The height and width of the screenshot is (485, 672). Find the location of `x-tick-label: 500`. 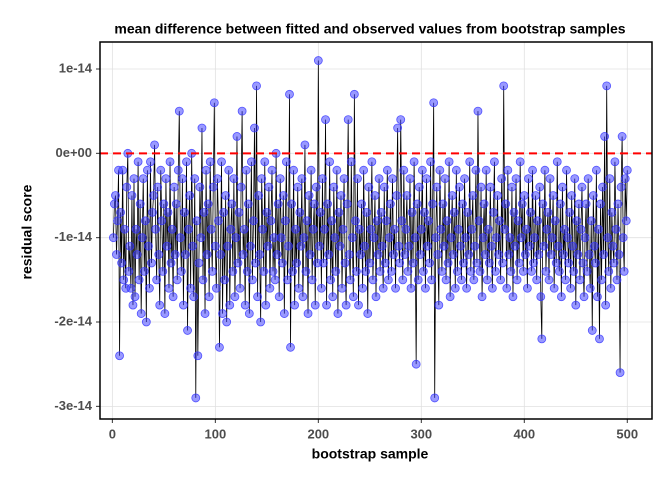

x-tick-label: 500 is located at coordinates (627, 433).